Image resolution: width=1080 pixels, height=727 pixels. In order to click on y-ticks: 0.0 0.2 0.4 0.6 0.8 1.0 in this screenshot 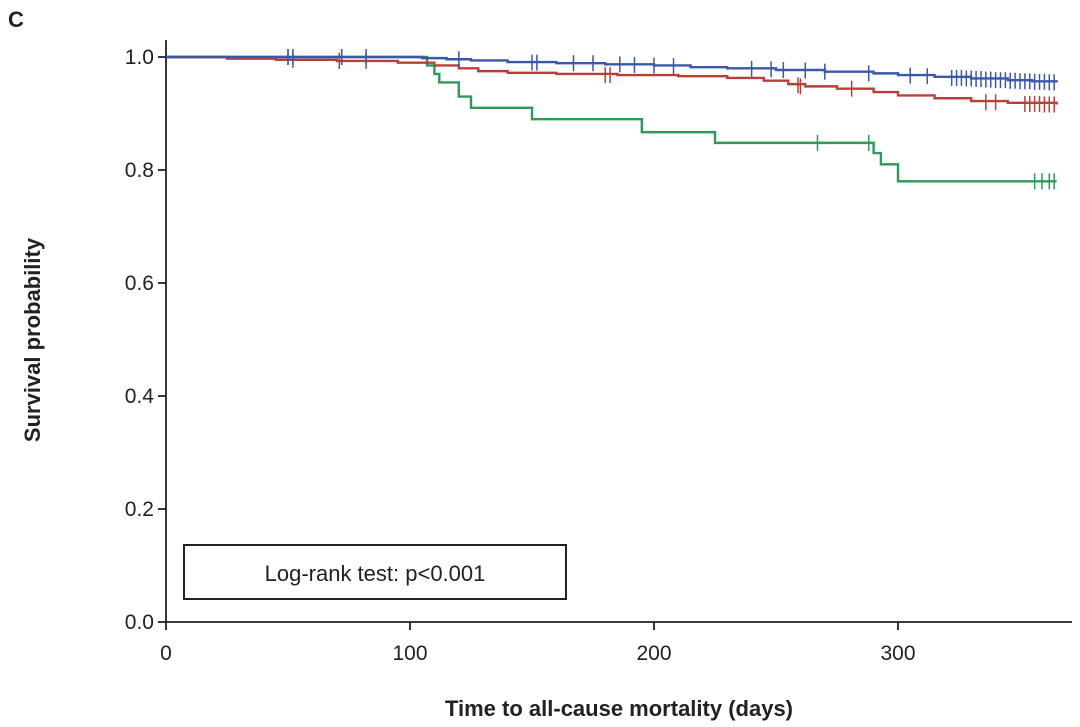, I will do `click(145, 340)`.